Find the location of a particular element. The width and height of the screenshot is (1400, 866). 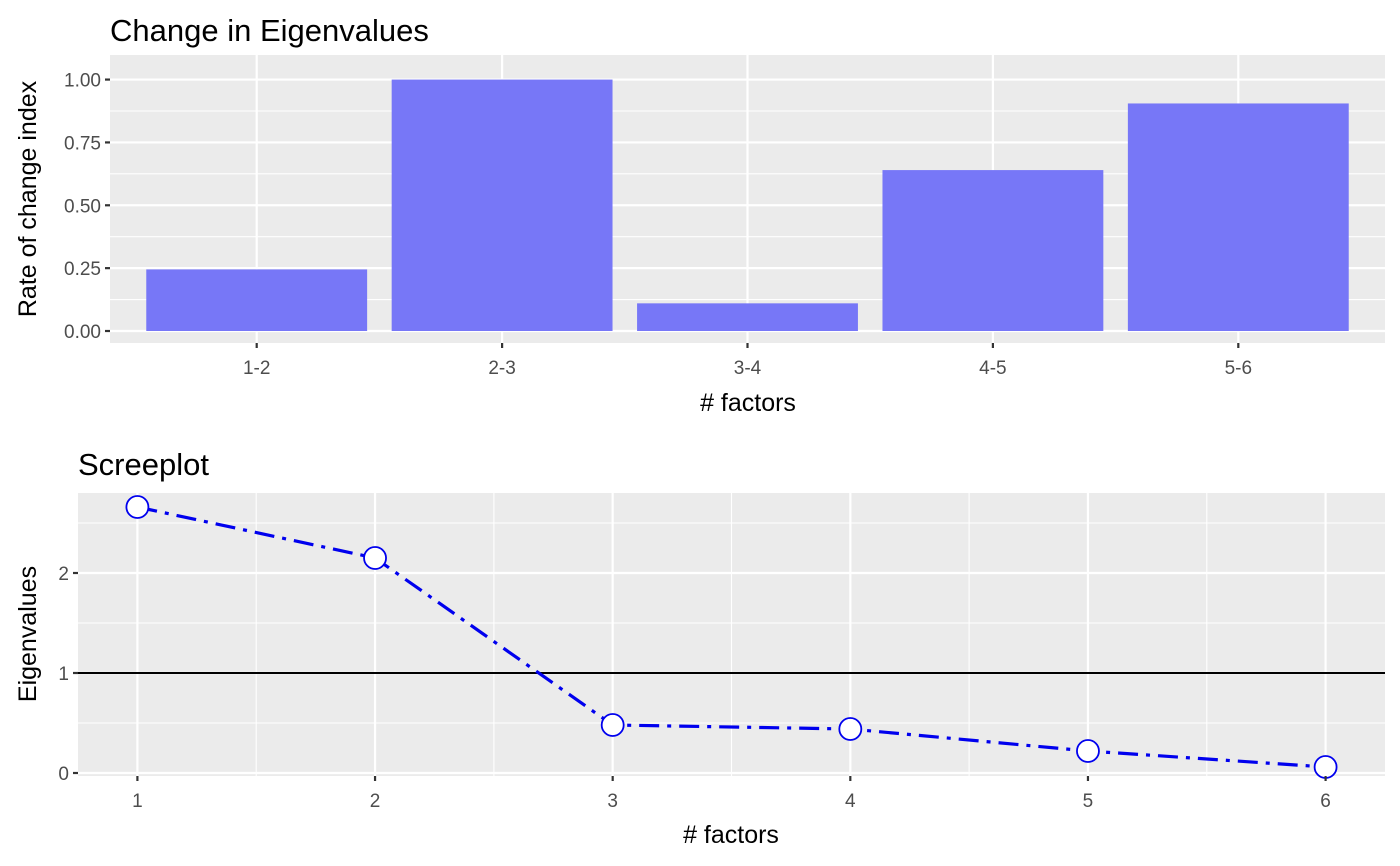

bar-chart-y-ticks: 0.00 0.25 0.50 0.75 1.00 is located at coordinates (87, 207).